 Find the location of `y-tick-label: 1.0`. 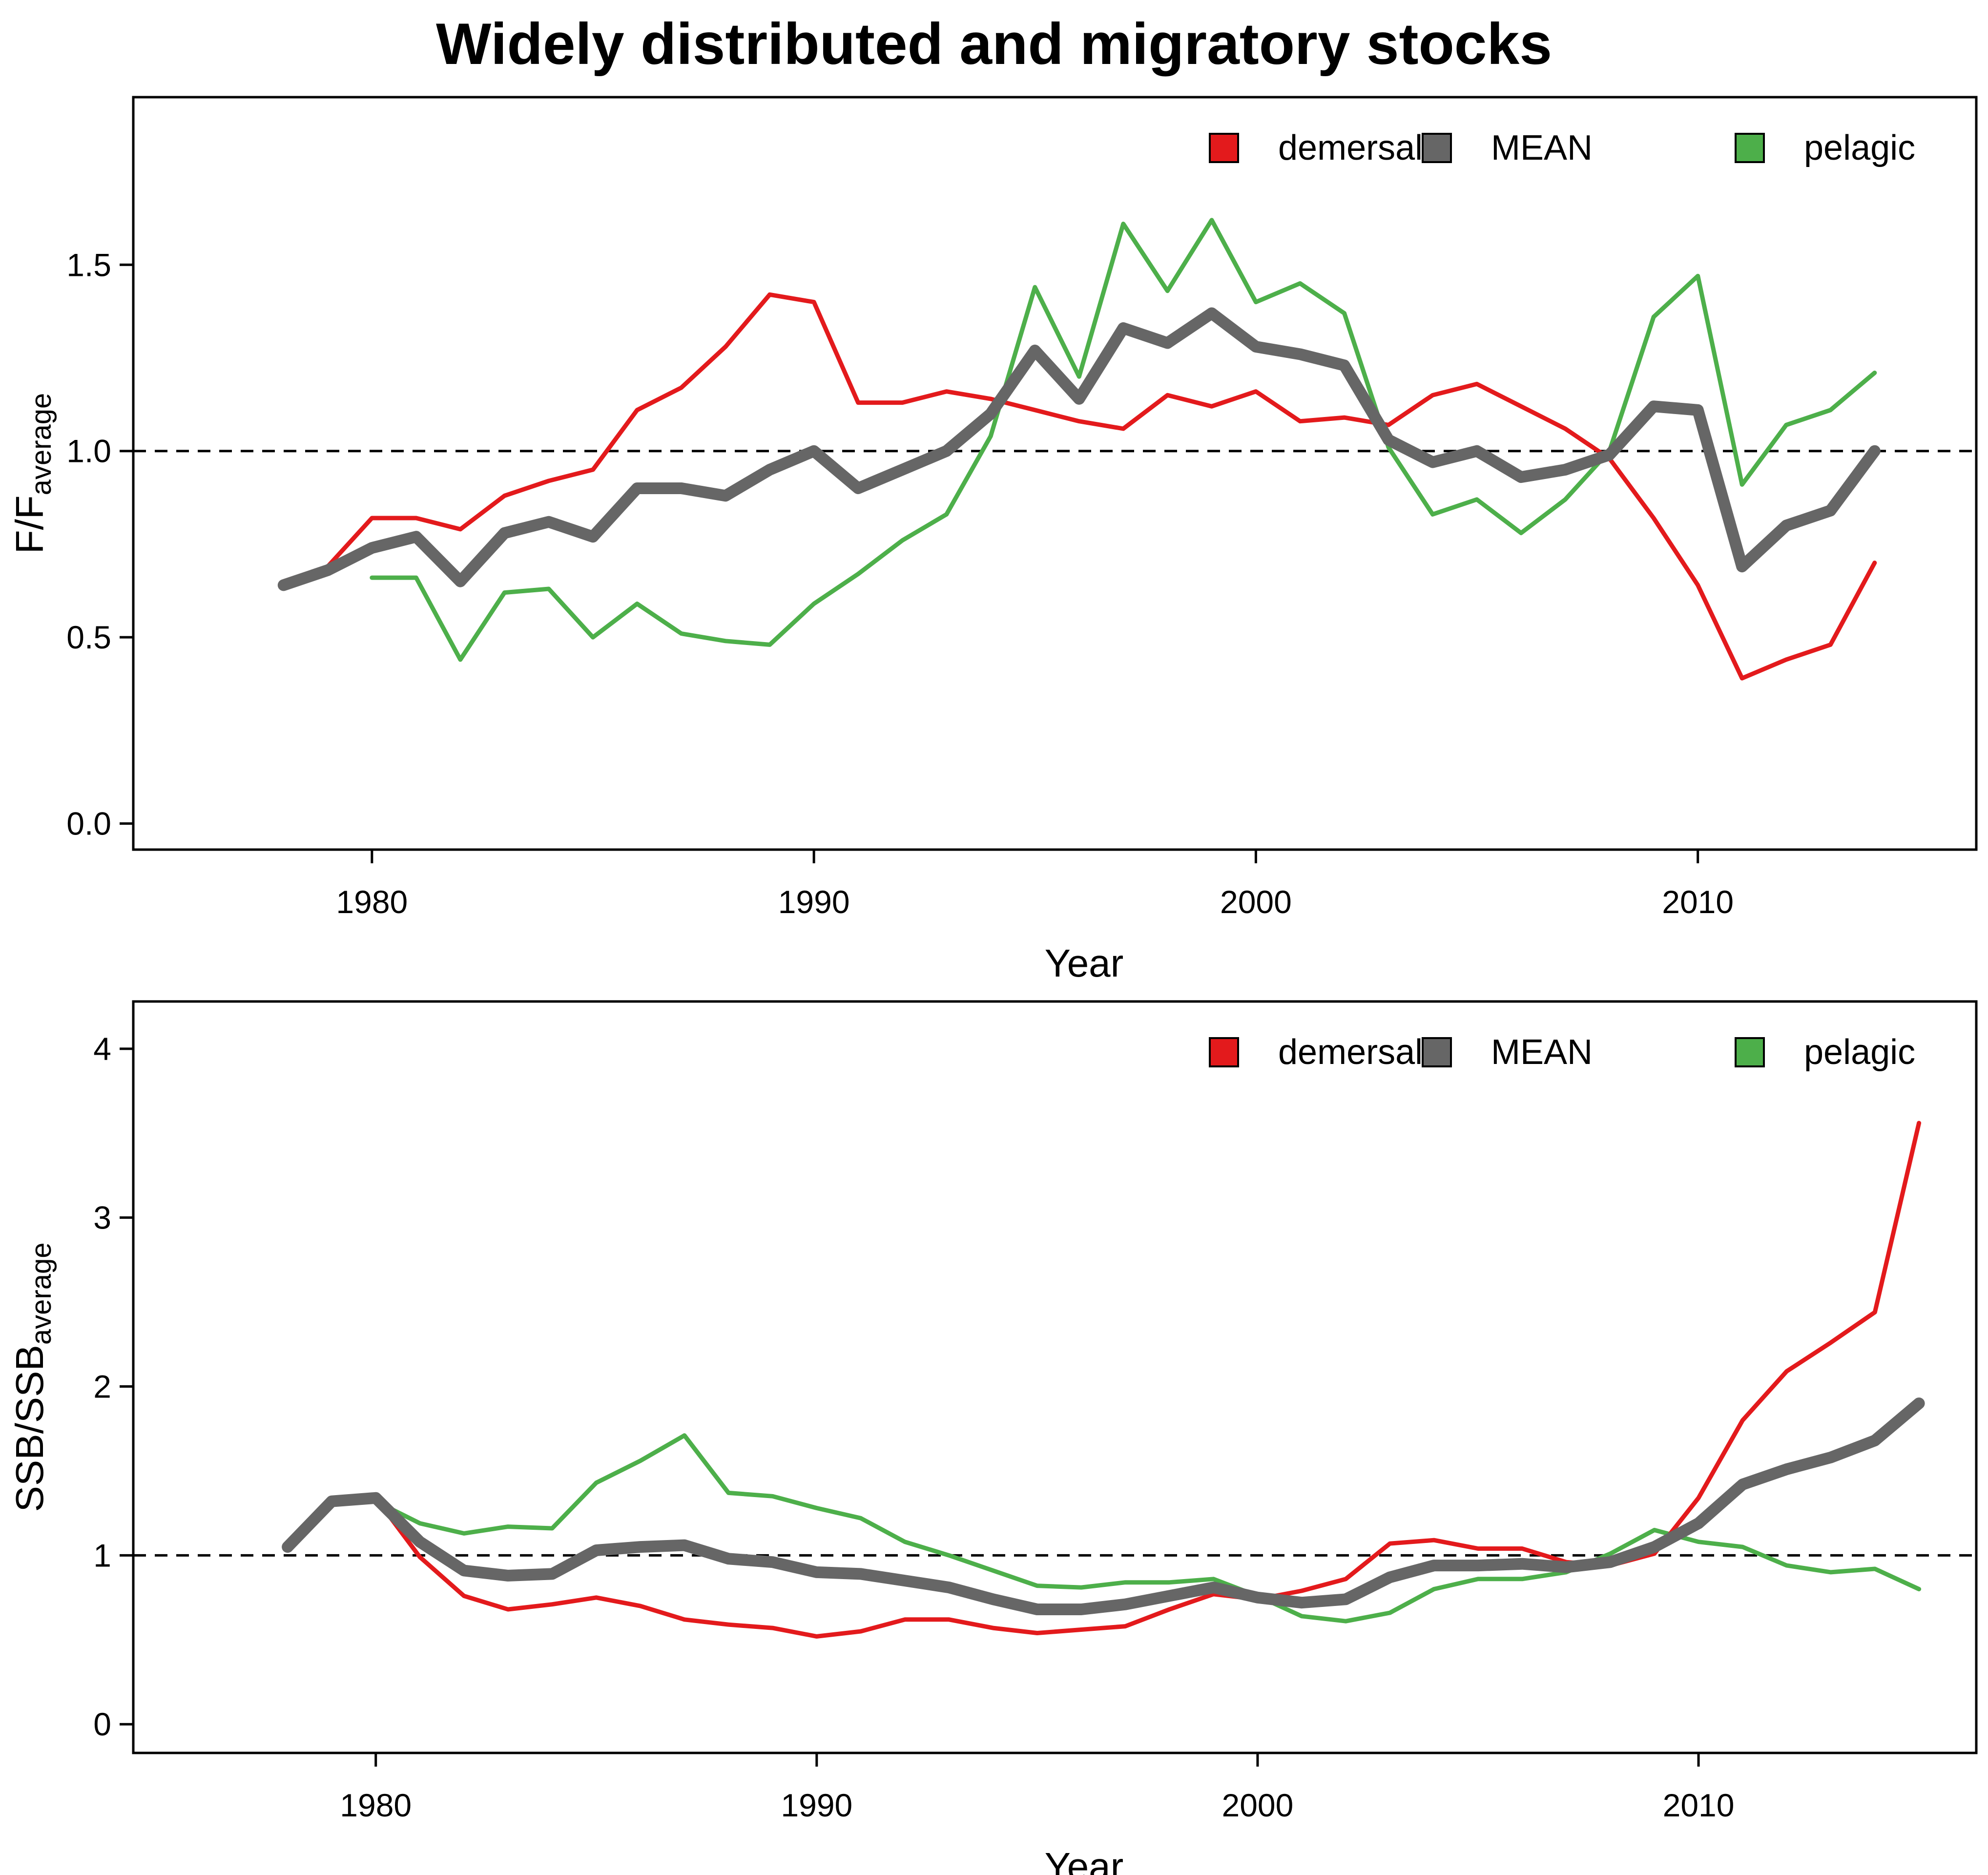

y-tick-label: 1.0 is located at coordinates (88, 451).